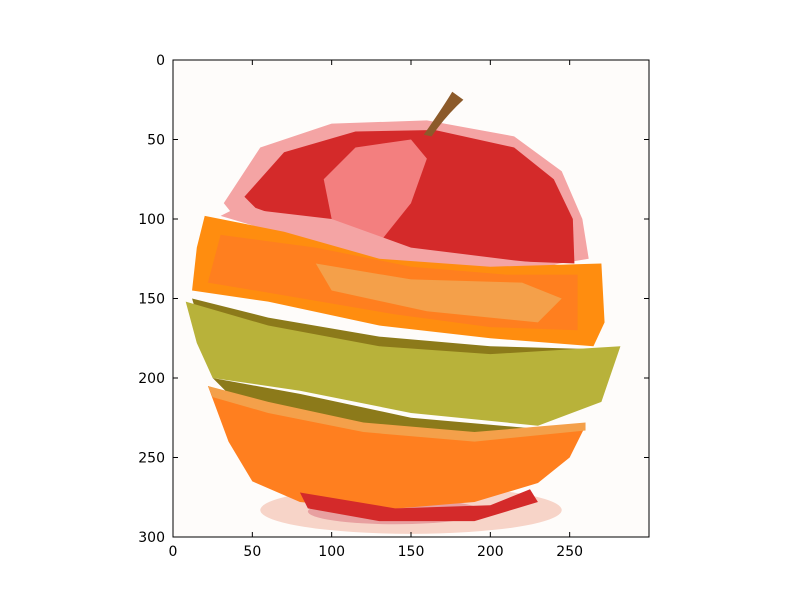 This screenshot has height=600, width=800. What do you see at coordinates (396, 413) in the screenshot?
I see `orange-rind-lower` at bounding box center [396, 413].